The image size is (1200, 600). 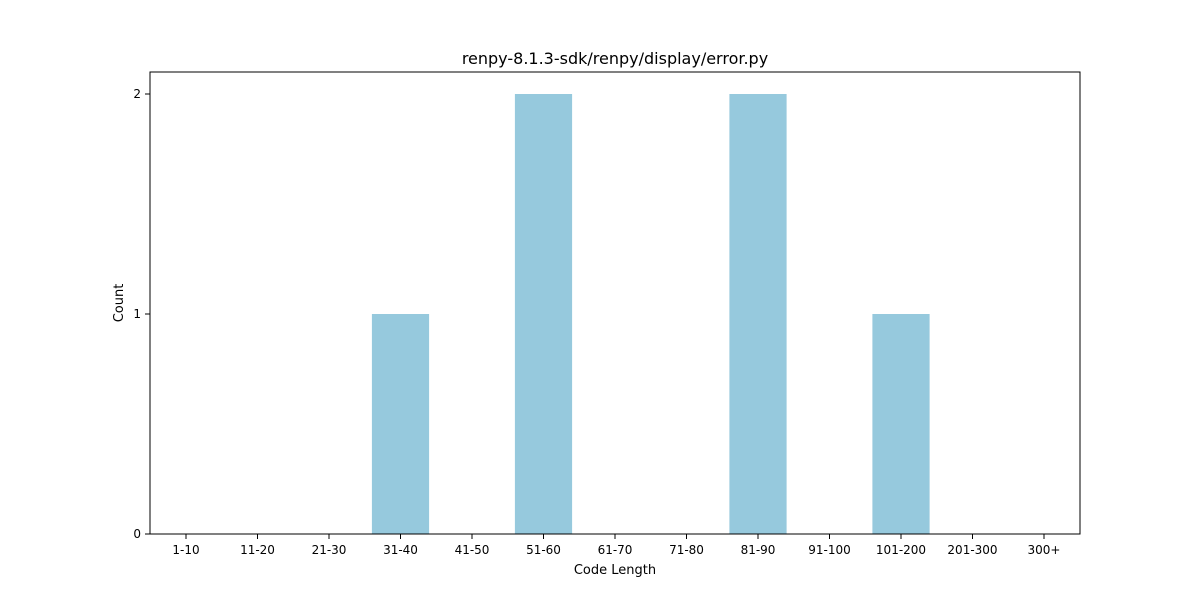 I want to click on x-tick-label: 91-100, so click(x=829, y=550).